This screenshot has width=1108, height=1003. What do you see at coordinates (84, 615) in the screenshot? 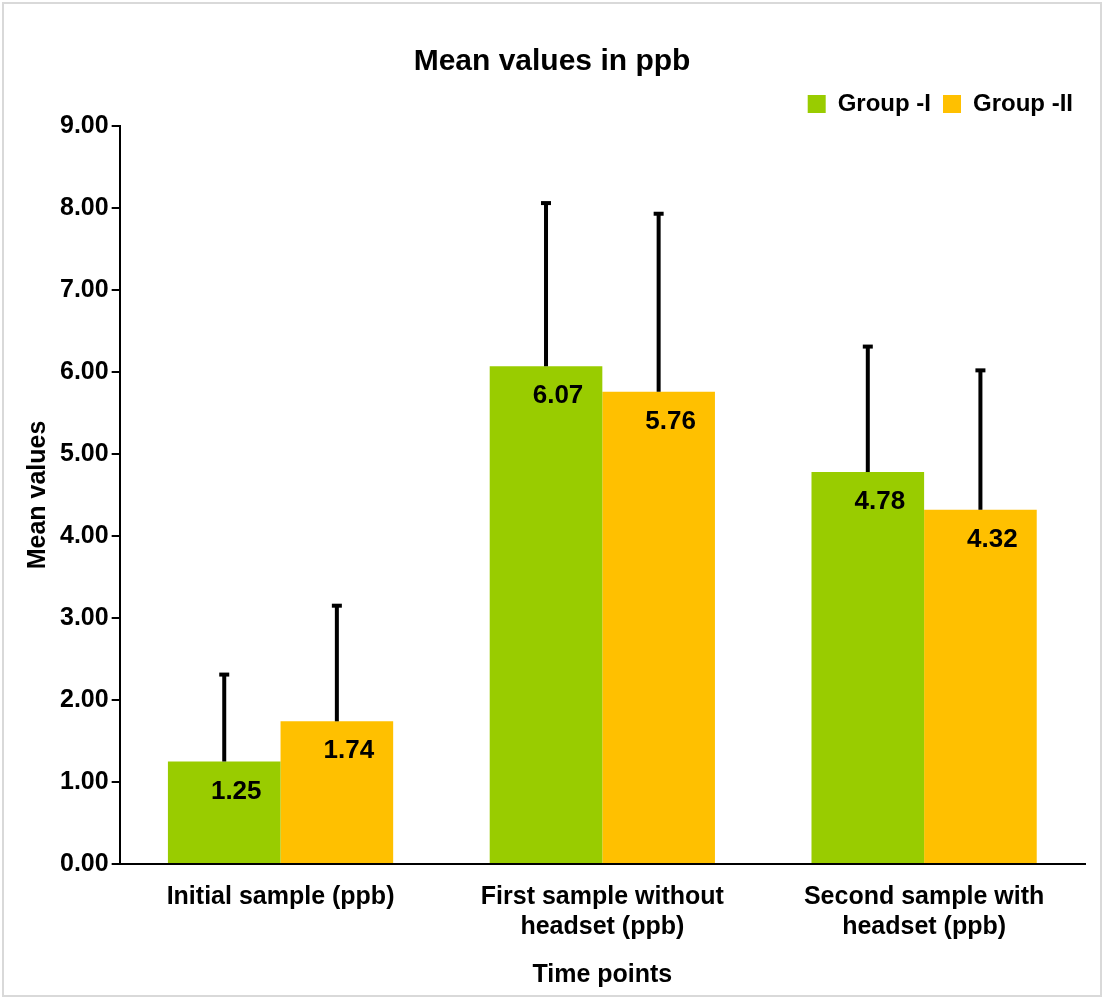
I see `y-tick-label: 3.00` at bounding box center [84, 615].